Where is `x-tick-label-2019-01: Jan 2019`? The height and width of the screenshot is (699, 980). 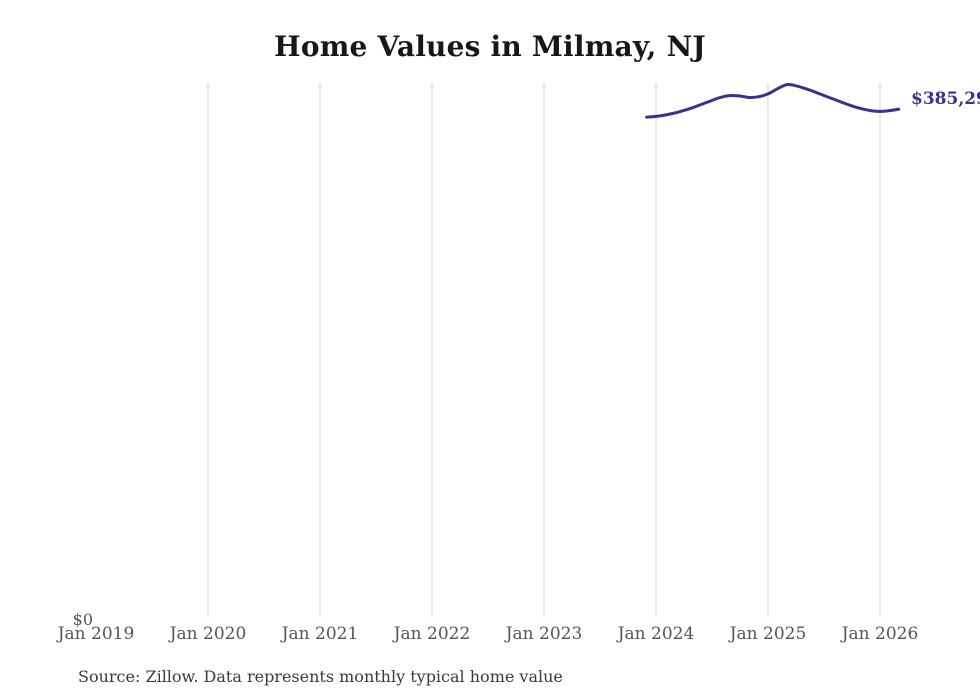 x-tick-label-2019-01: Jan 2019 is located at coordinates (96, 634).